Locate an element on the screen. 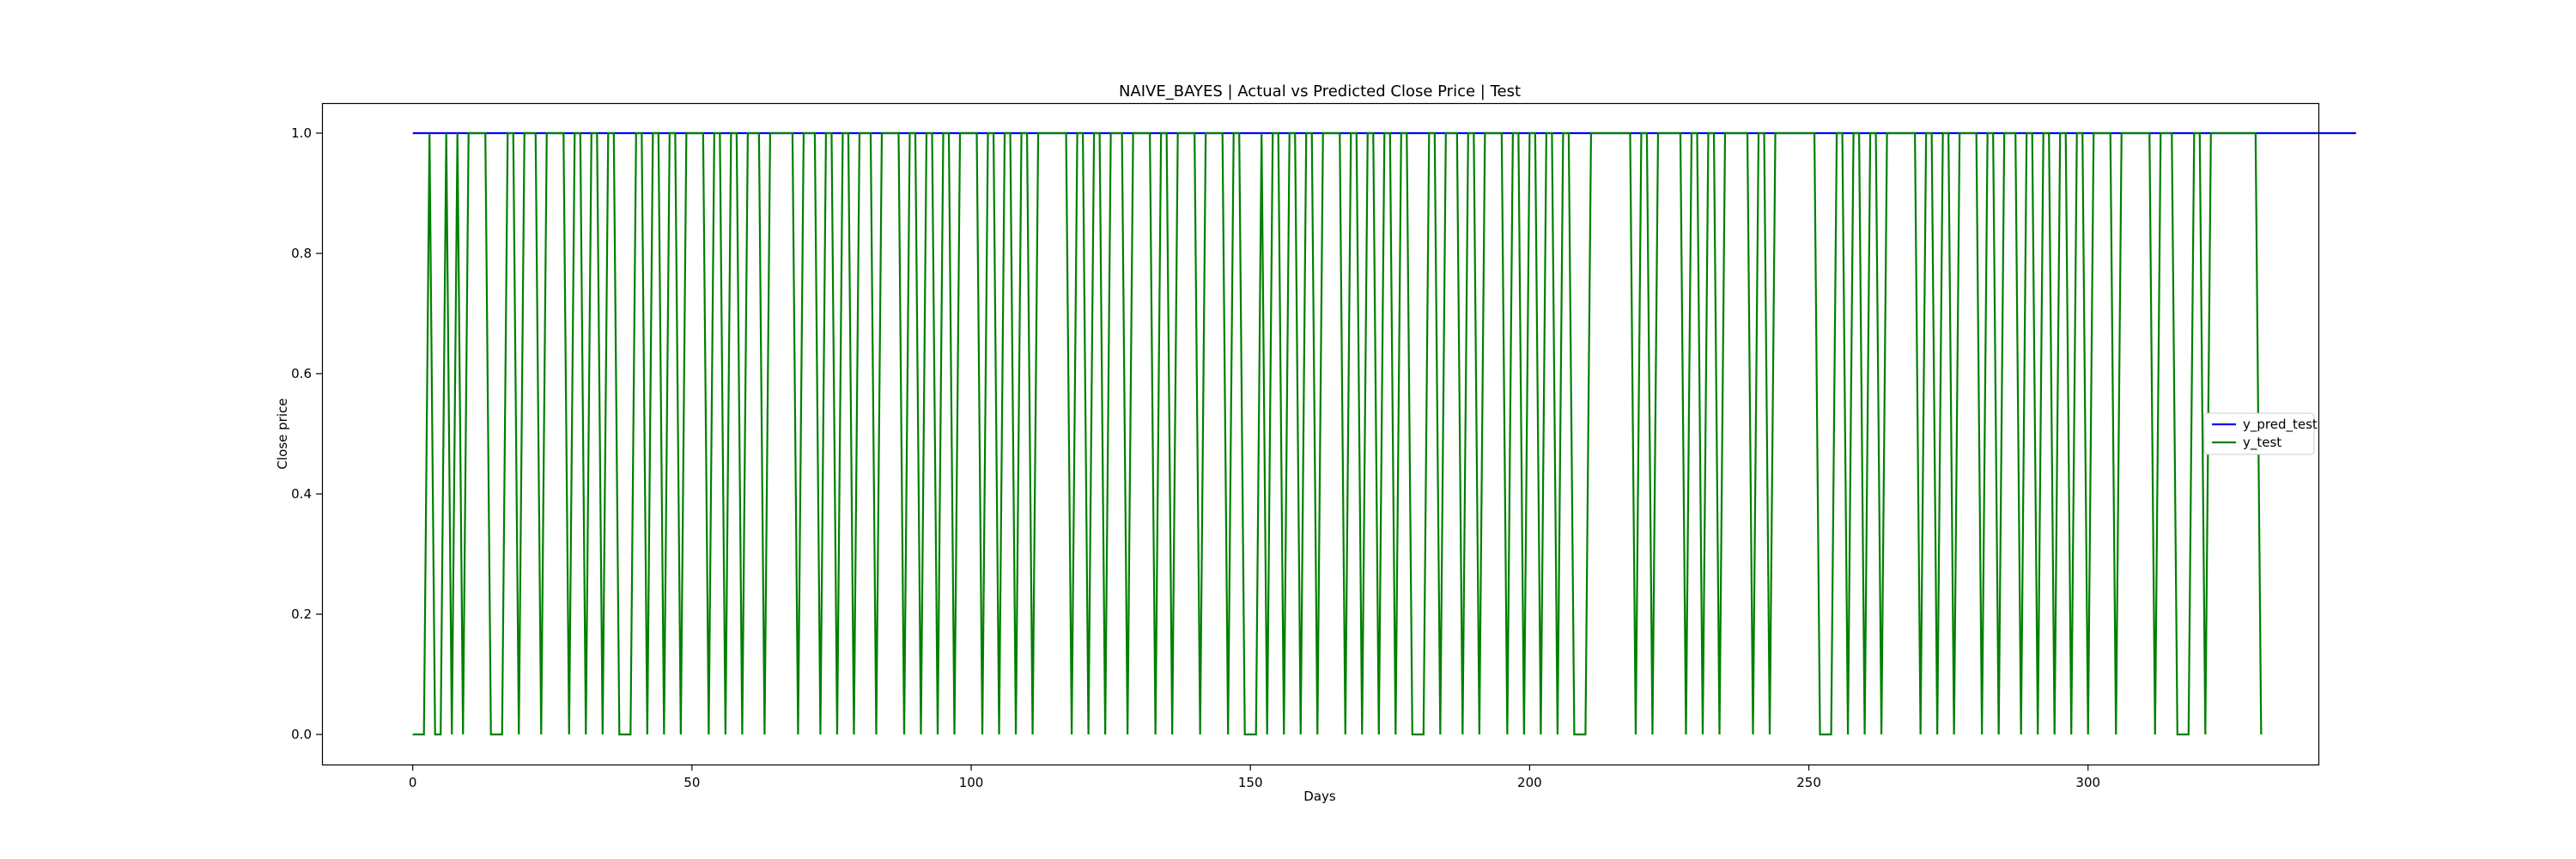 The width and height of the screenshot is (2576, 859). y-tick-label: 0.8 is located at coordinates (301, 254).